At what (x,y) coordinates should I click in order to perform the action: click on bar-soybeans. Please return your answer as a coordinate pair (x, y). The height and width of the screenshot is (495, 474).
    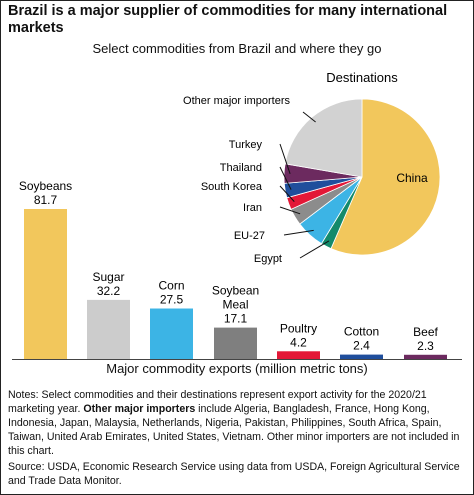
    Looking at the image, I should click on (45, 284).